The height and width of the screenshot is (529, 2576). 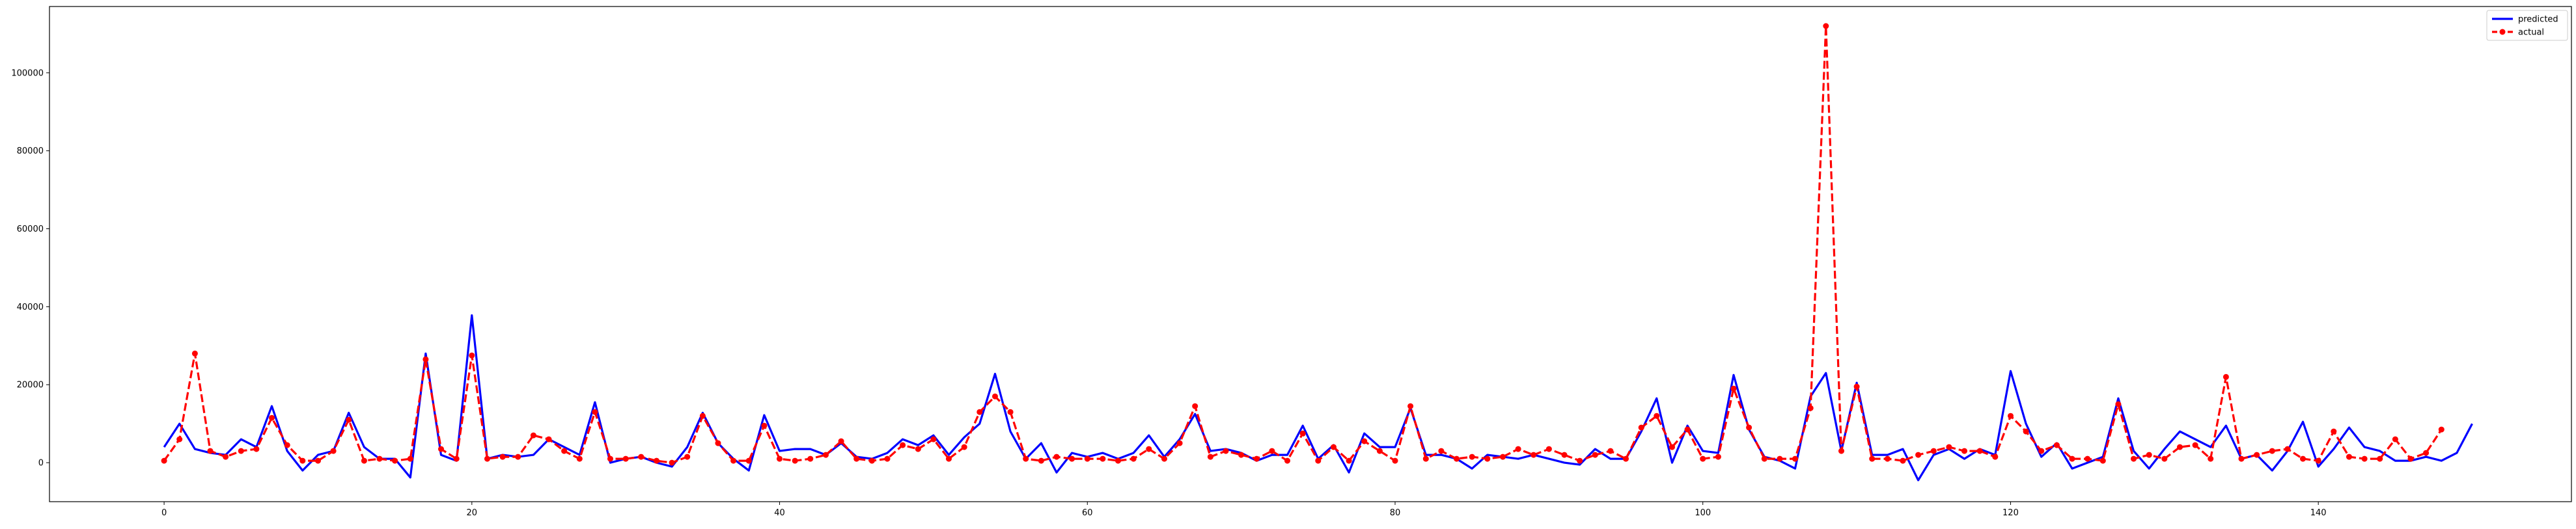 What do you see at coordinates (2010, 513) in the screenshot?
I see `x-tick-label: 120` at bounding box center [2010, 513].